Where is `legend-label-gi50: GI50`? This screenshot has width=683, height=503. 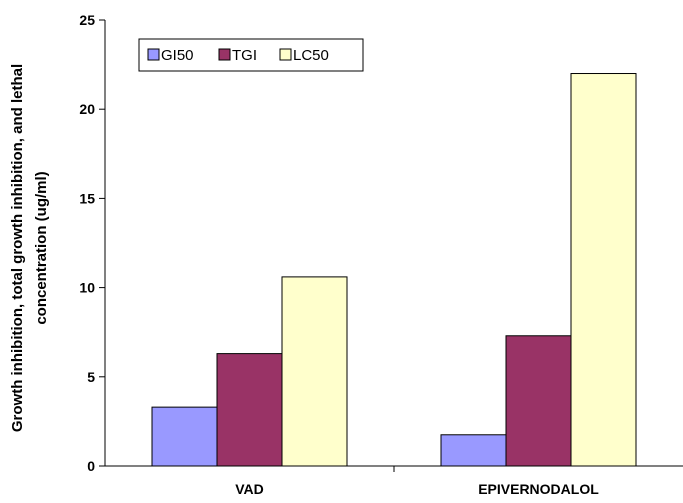 legend-label-gi50: GI50 is located at coordinates (177, 55).